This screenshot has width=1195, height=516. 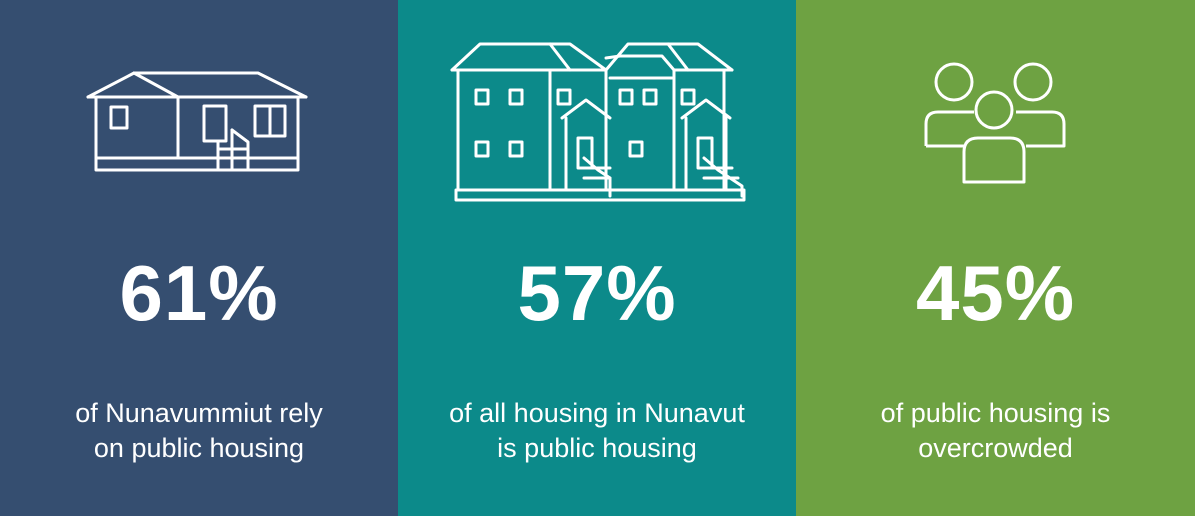 What do you see at coordinates (995, 123) in the screenshot?
I see `people-icon` at bounding box center [995, 123].